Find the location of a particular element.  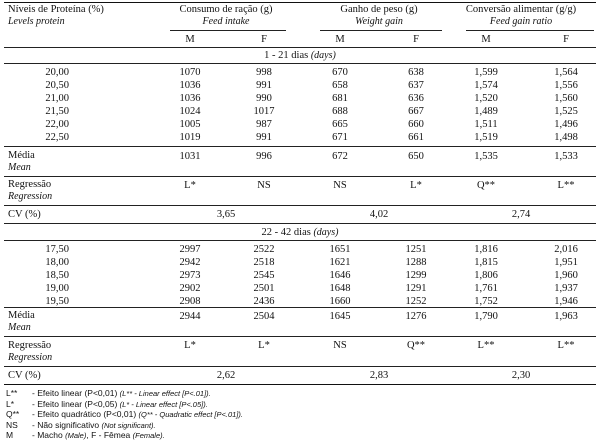

group-rule-feed is located at coordinates (228, 30).